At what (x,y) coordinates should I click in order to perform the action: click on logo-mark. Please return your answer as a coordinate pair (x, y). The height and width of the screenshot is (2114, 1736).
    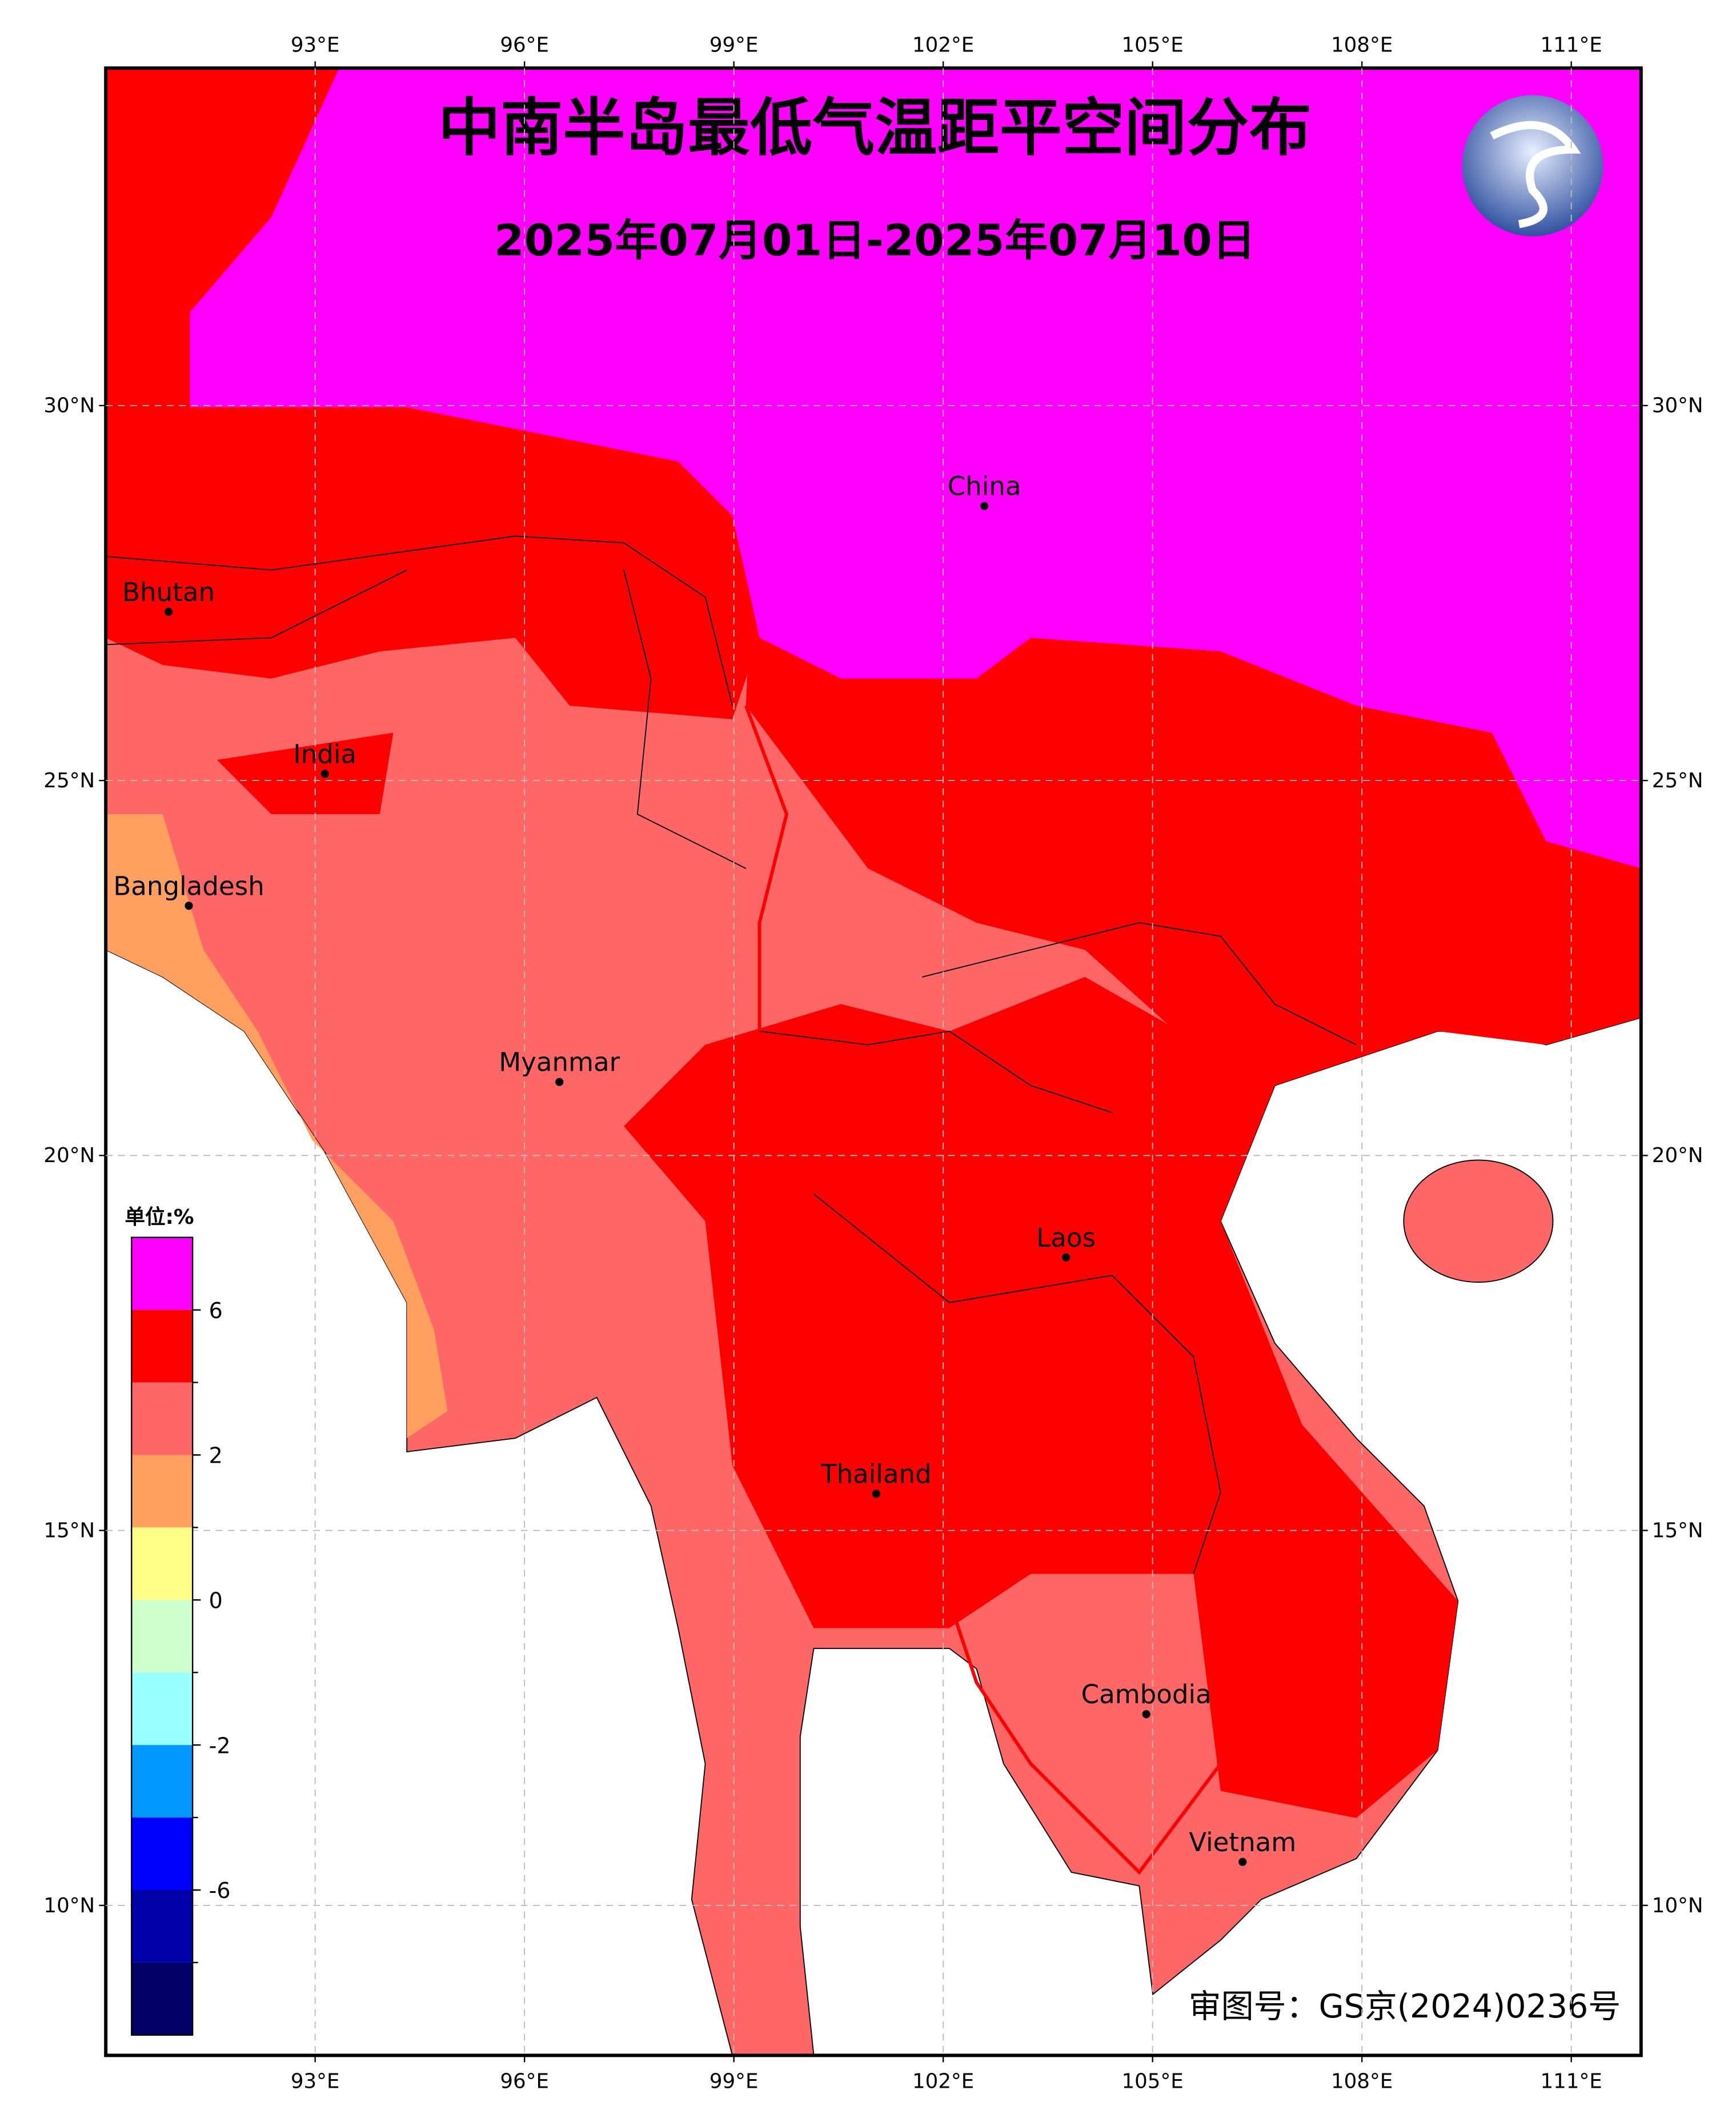
    Looking at the image, I should click on (1535, 175).